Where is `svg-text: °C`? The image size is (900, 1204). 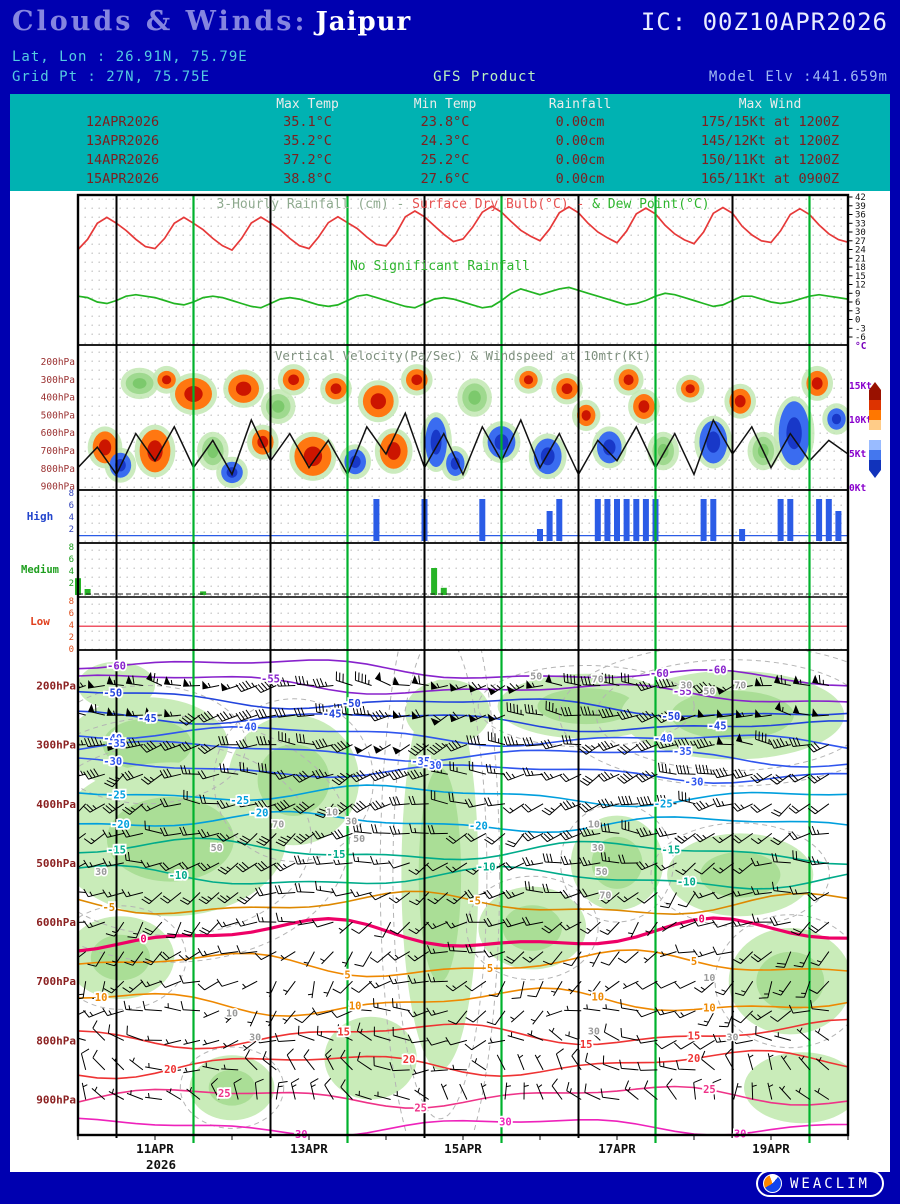
svg-text: °C is located at coordinates (861, 346).